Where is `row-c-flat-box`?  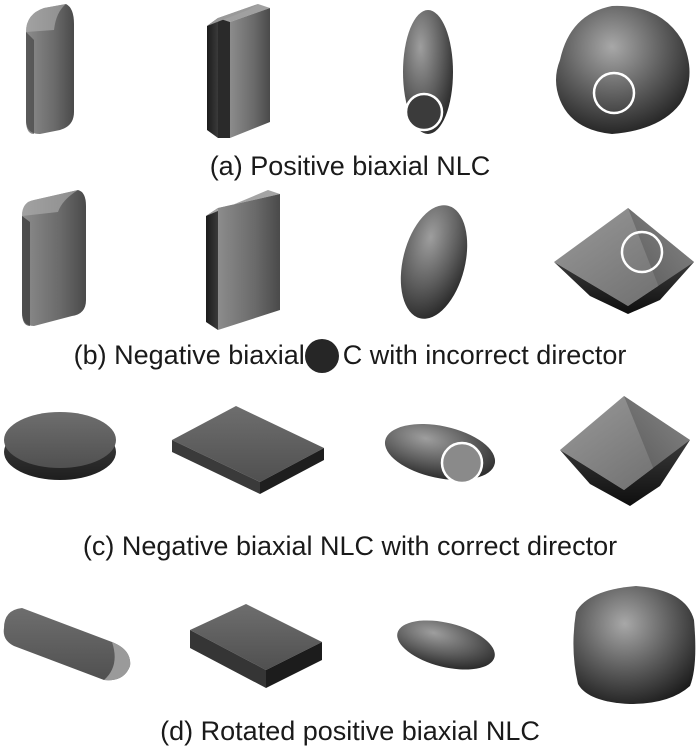
row-c-flat-box is located at coordinates (248, 450).